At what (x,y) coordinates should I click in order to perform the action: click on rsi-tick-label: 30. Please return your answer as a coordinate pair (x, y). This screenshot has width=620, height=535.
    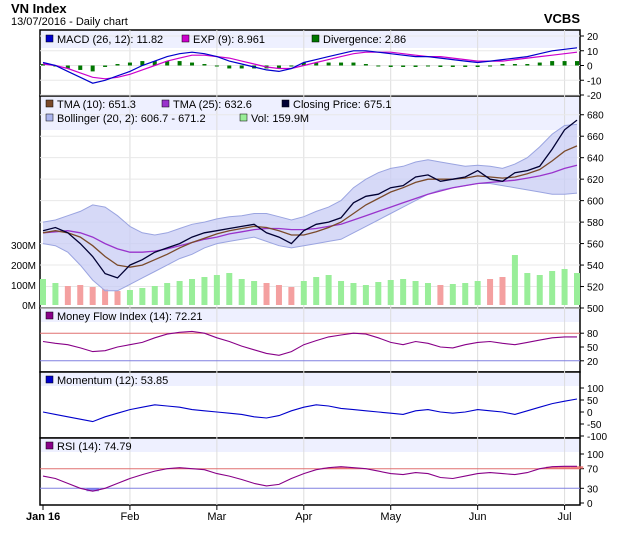
    Looking at the image, I should click on (593, 489).